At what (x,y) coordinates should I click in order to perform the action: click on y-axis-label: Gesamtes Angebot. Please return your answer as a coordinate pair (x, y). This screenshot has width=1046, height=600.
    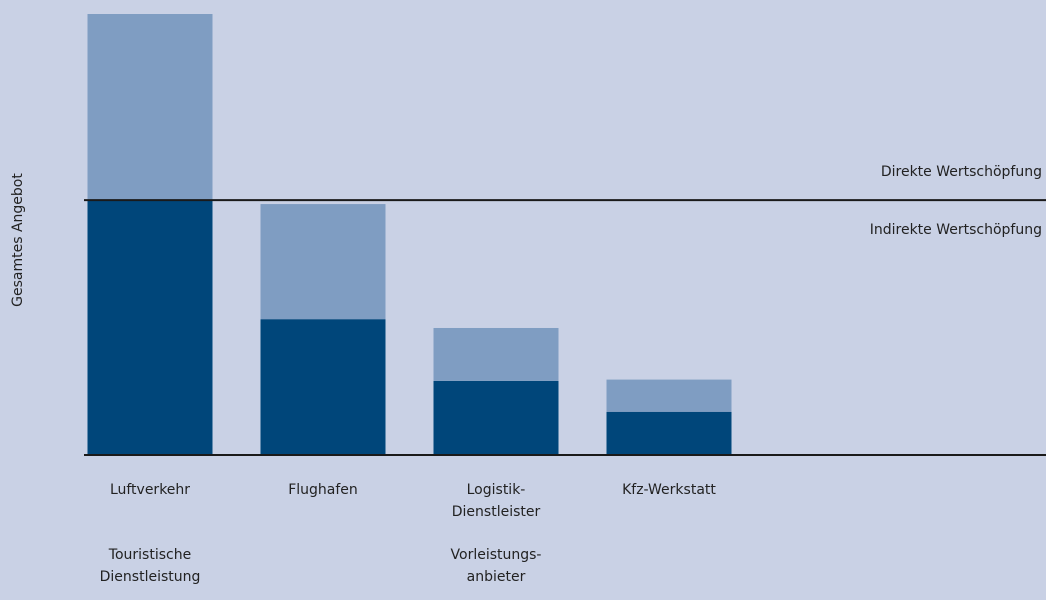
    Looking at the image, I should click on (18, 240).